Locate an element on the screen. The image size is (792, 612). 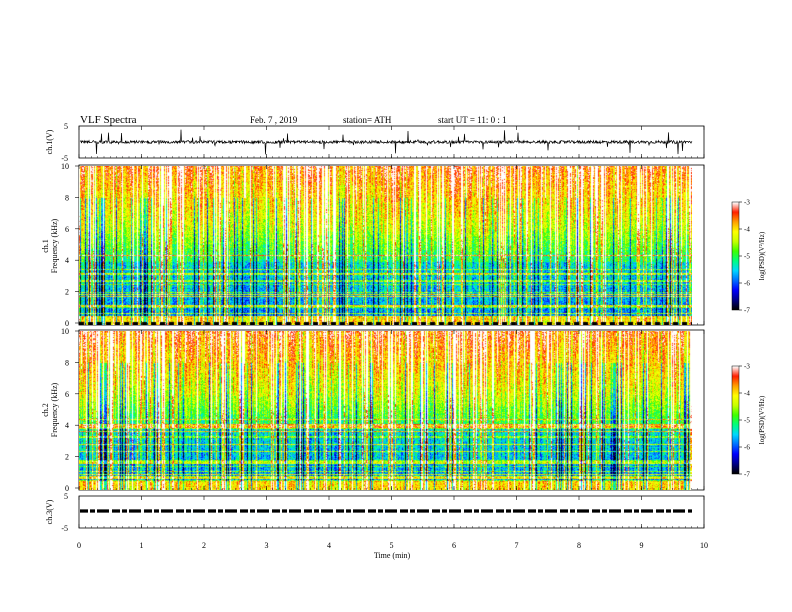
ch1-spec-ylabel-channel: ch.1 is located at coordinates (45, 246).